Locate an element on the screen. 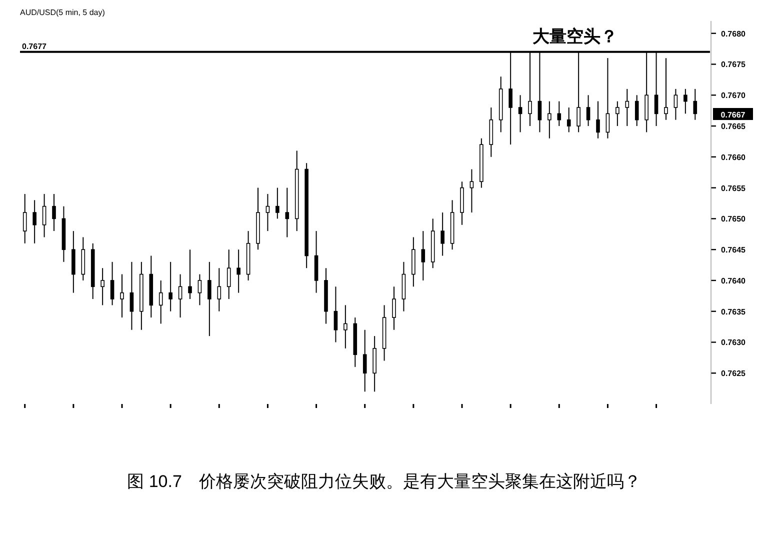 The height and width of the screenshot is (540, 768). y-tick-label: 0.7655 is located at coordinates (733, 188).